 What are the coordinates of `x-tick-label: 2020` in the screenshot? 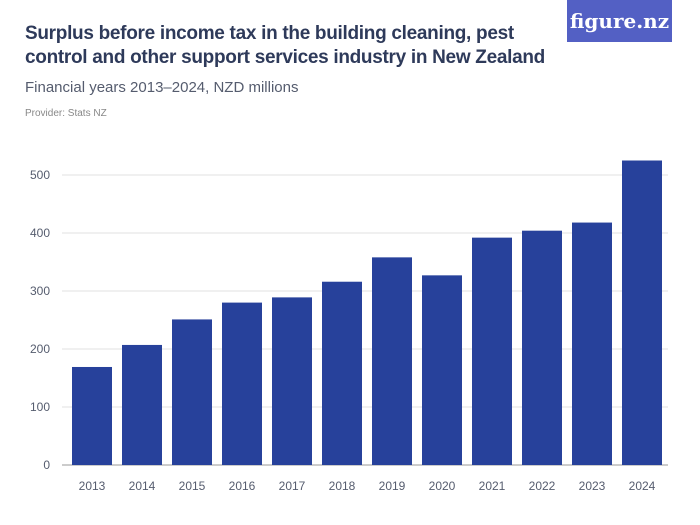 It's located at (442, 486).